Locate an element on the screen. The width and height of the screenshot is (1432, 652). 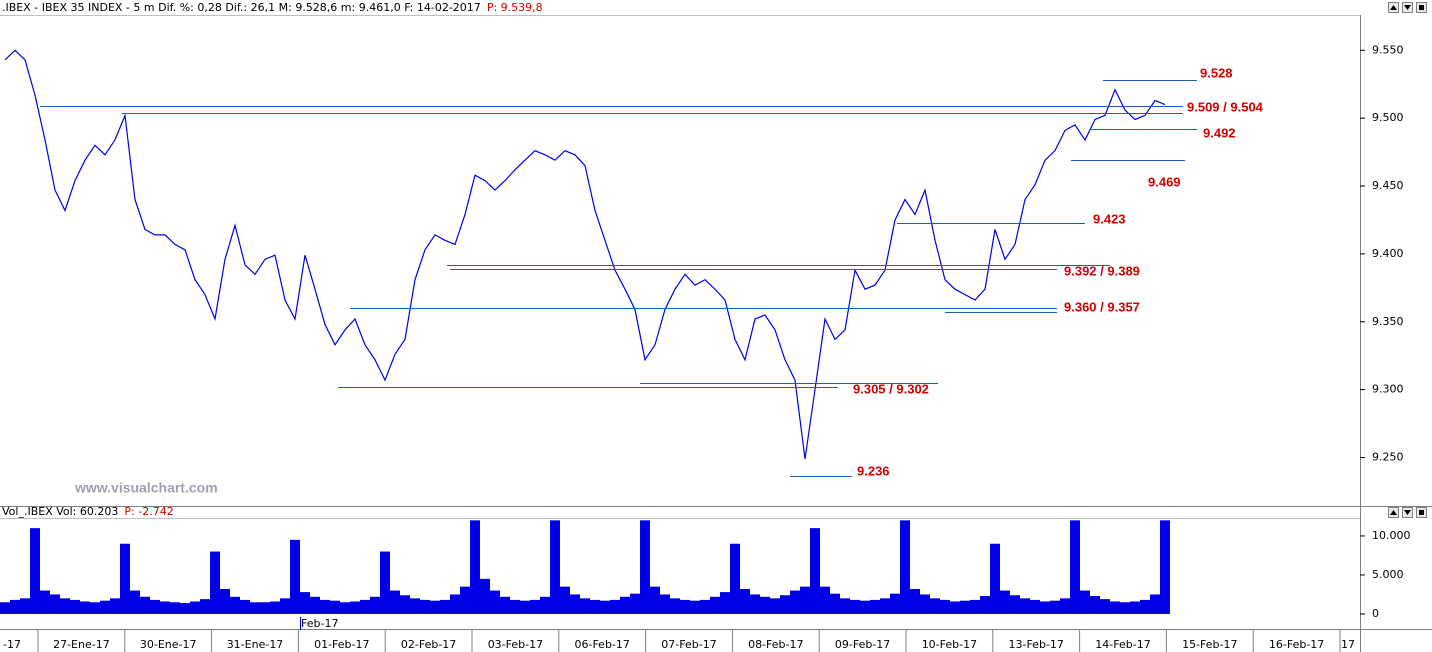
x-tick-label: 01-Feb-17 is located at coordinates (341, 644).